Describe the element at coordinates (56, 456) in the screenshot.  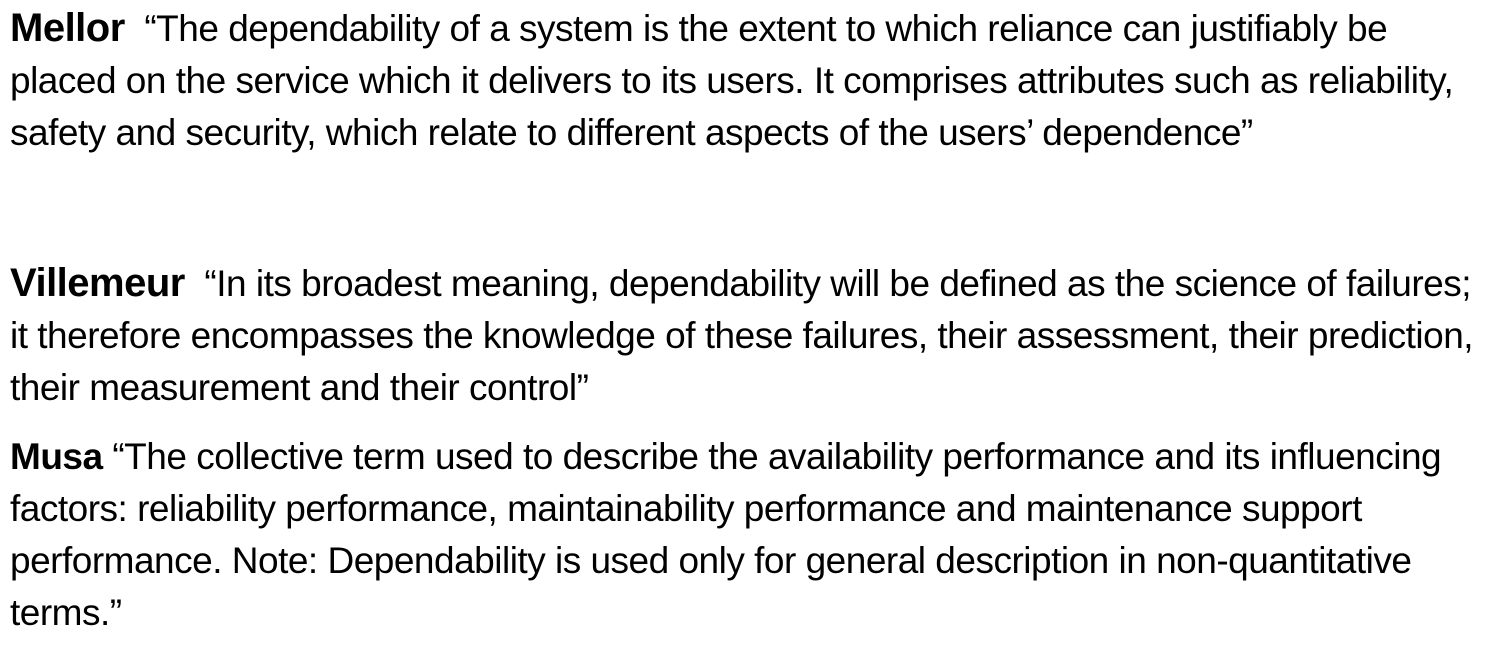
I see `author-name: Musa` at that location.